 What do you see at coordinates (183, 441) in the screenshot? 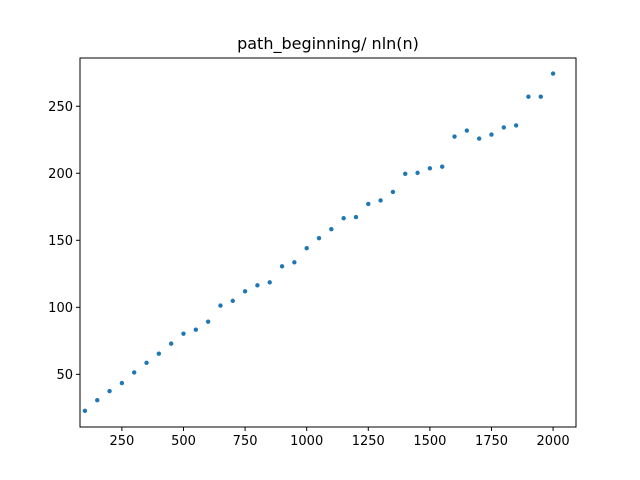
I see `x-tick-label: 500` at bounding box center [183, 441].